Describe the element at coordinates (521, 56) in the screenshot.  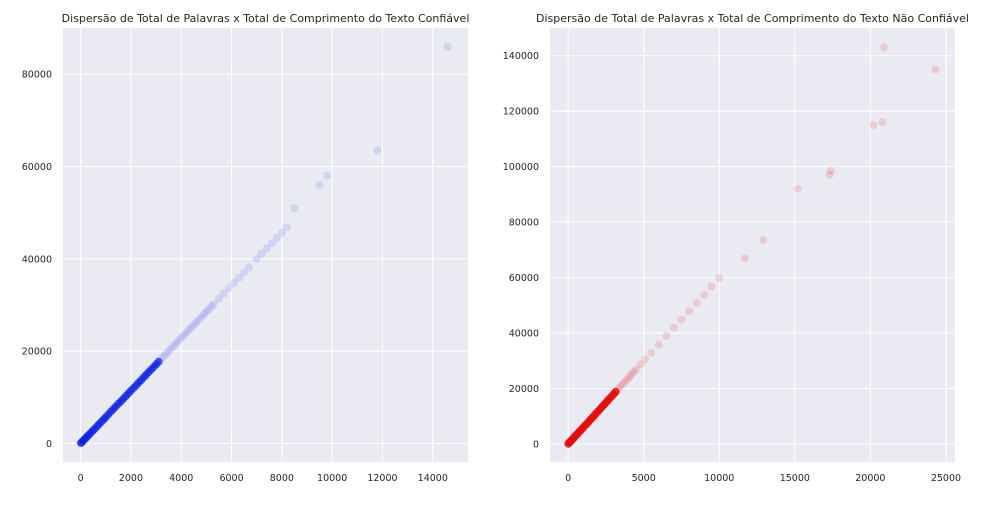
I see `y-tick-label: 140000` at that location.